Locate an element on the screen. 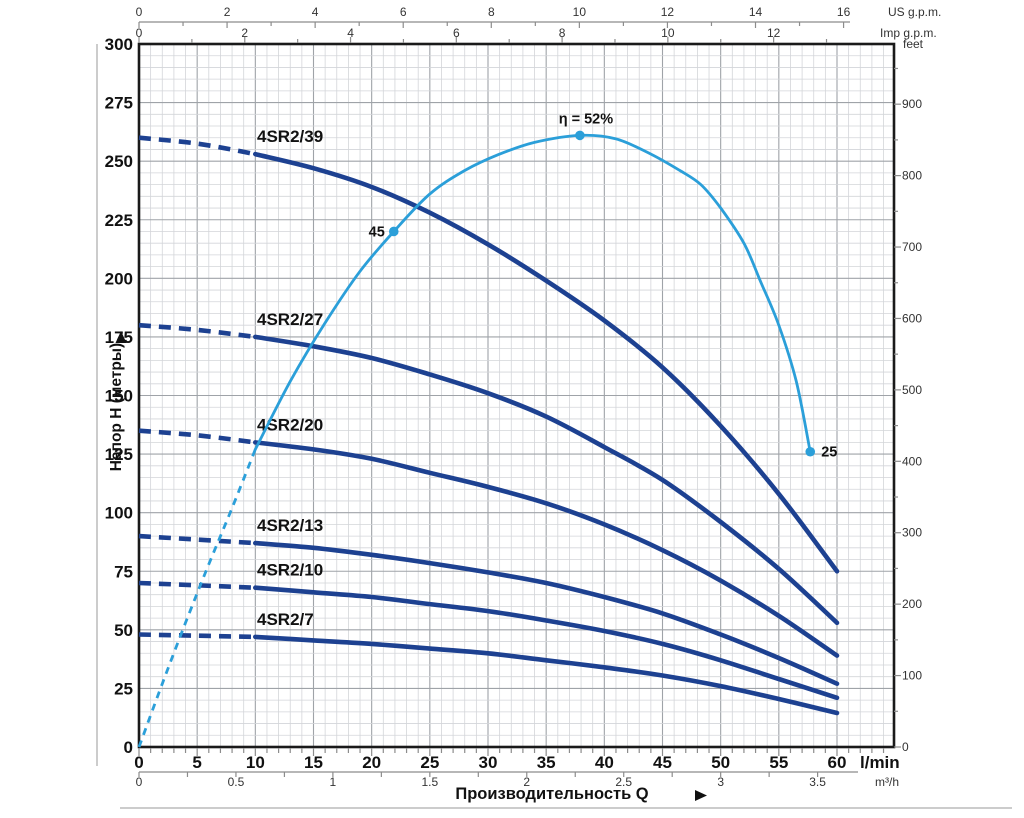 The image size is (1024, 818). meters-tick-label: 0 is located at coordinates (128, 747).